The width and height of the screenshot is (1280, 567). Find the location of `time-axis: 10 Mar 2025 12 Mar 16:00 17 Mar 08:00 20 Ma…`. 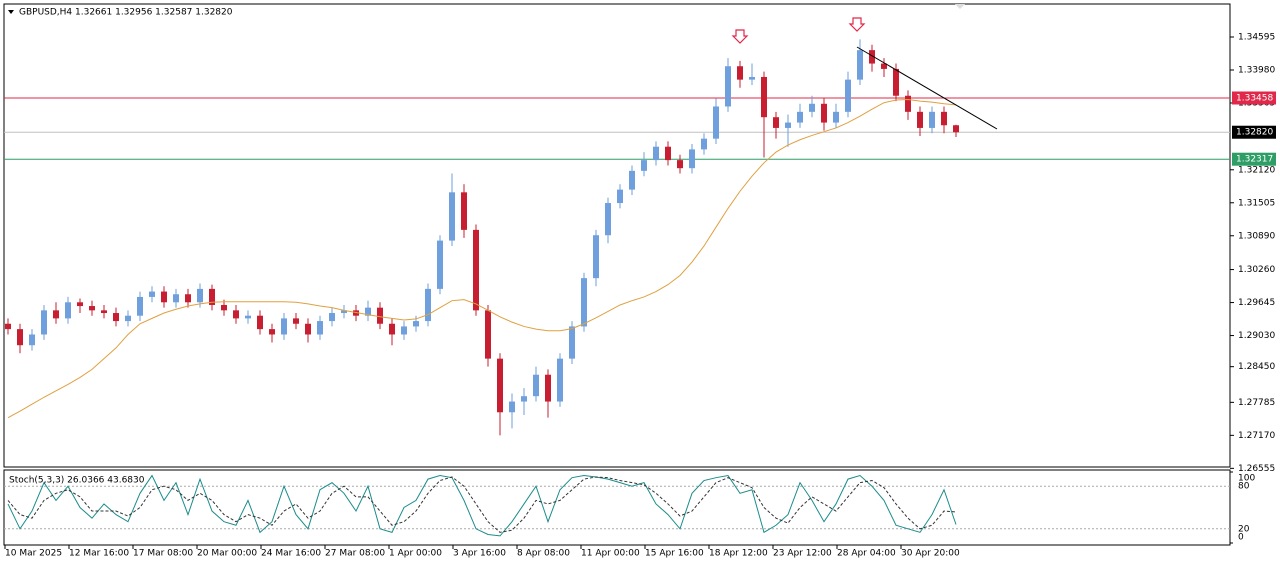

time-axis: 10 Mar 2025 12 Mar 16:00 17 Mar 08:00 20 Ma… is located at coordinates (482, 552).